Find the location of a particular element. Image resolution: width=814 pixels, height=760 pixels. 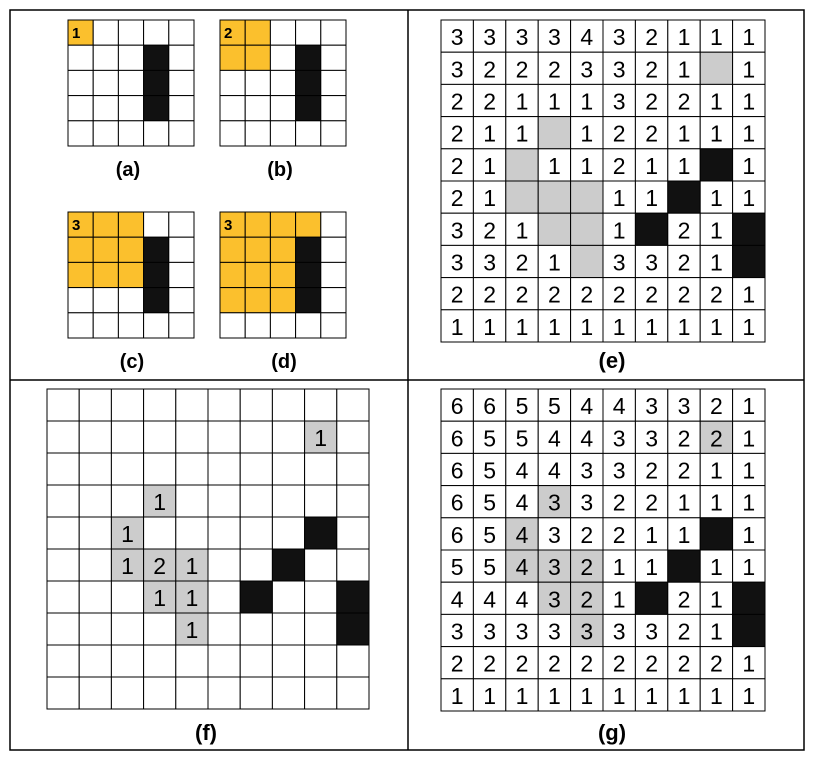

grid-cell-d-r3-c3 is located at coordinates (308, 300).